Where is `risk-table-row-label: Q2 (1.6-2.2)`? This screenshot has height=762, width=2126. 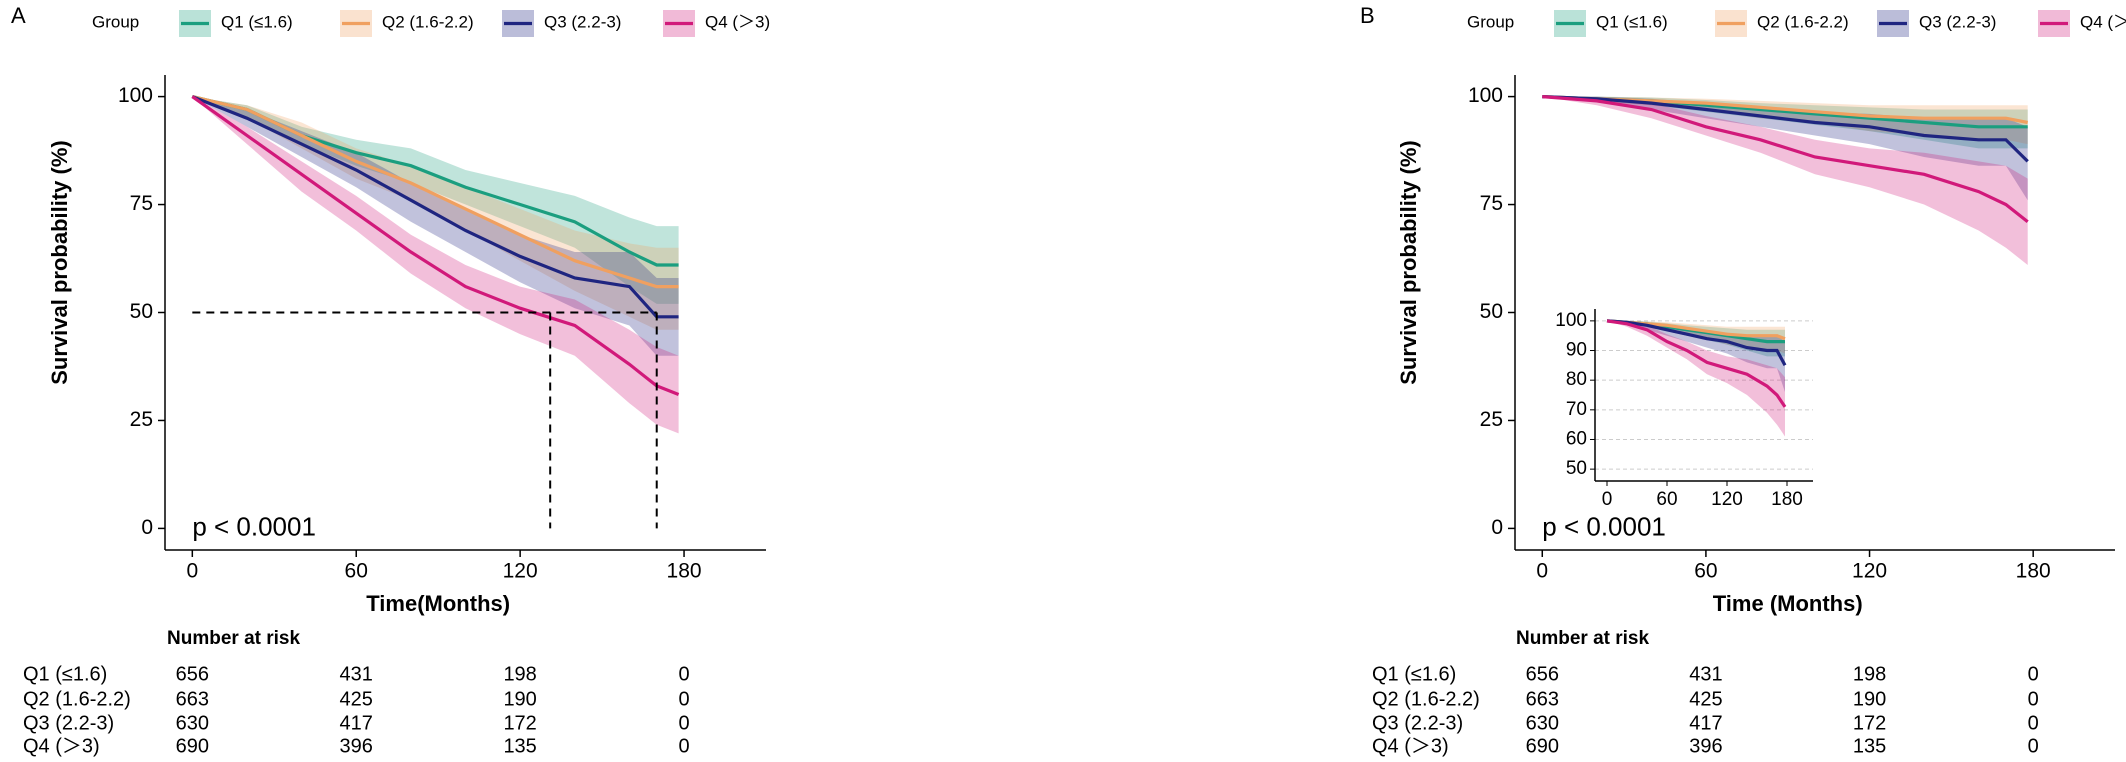
risk-table-row-label: Q2 (1.6-2.2) is located at coordinates (77, 699).